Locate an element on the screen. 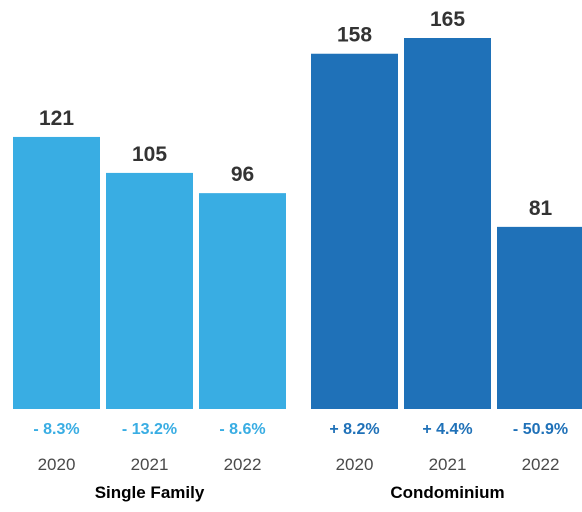  condominium-year-tick-2020: 2020 is located at coordinates (355, 464).